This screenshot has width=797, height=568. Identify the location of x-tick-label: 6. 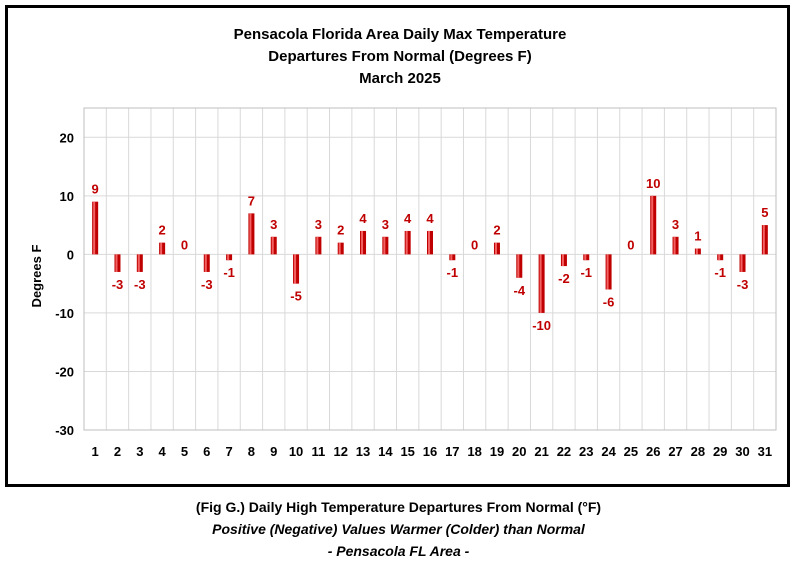
(206, 451).